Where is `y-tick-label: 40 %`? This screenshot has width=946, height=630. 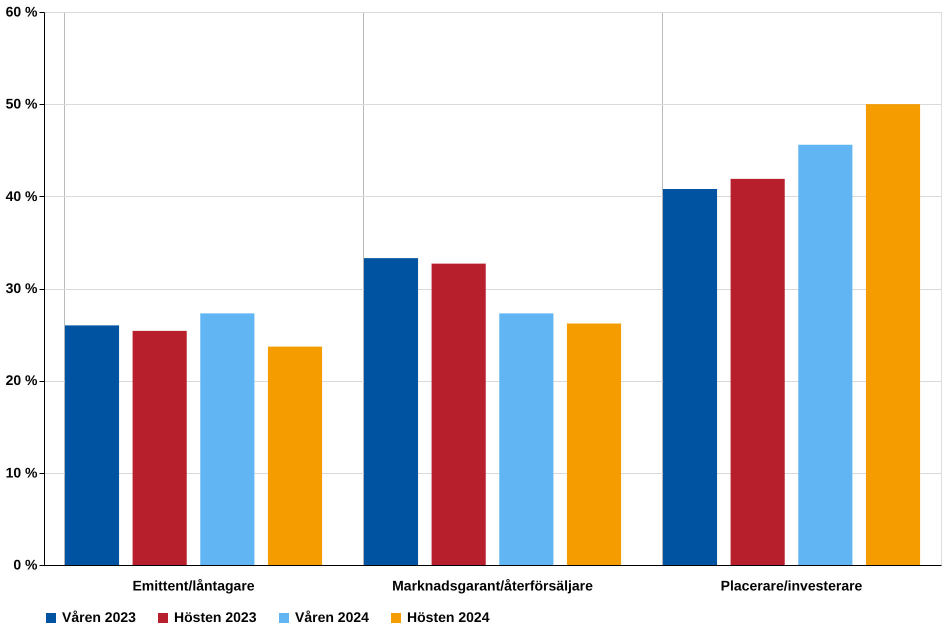
y-tick-label: 40 % is located at coordinates (22, 196).